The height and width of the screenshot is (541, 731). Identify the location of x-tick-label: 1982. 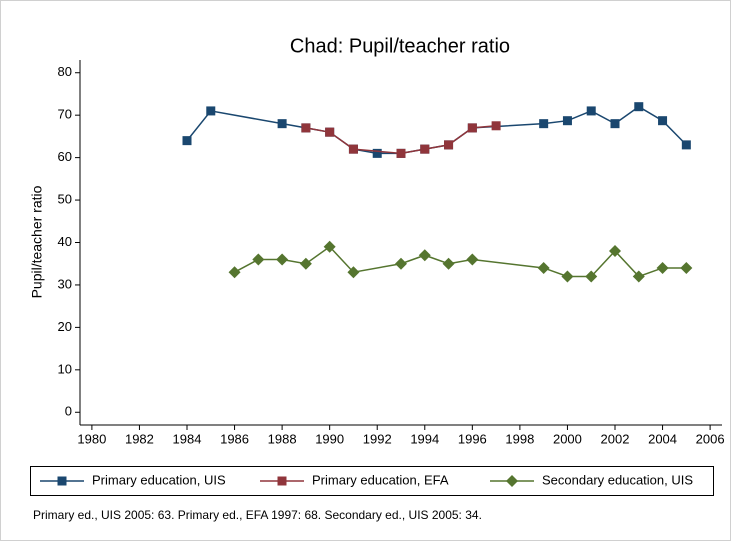
(139, 438).